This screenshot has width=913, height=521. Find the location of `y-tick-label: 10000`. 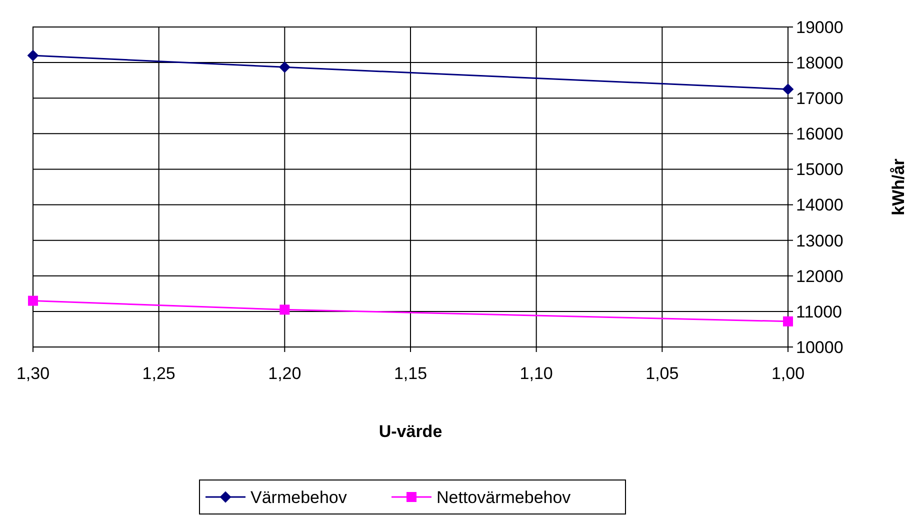

y-tick-label: 10000 is located at coordinates (820, 347).